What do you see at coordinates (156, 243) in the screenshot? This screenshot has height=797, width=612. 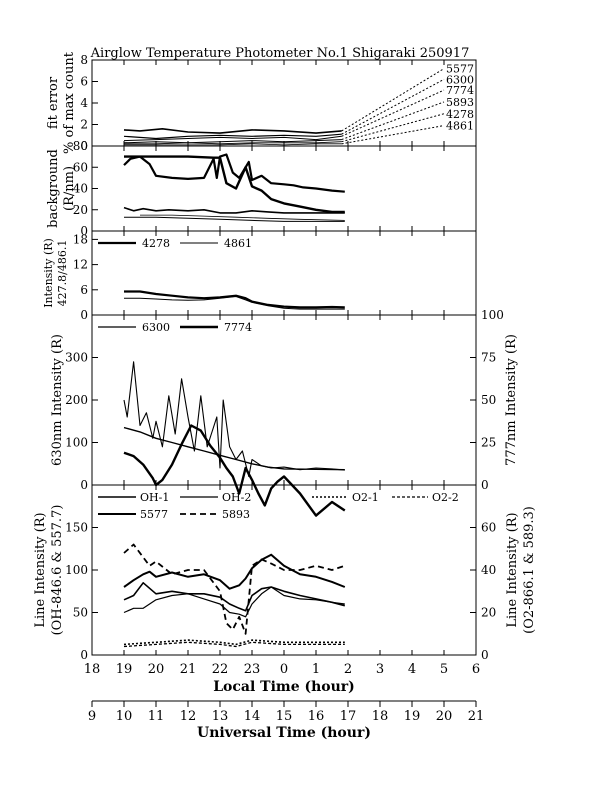 I see `blue-legend-label-4278: 4278` at bounding box center [156, 243].